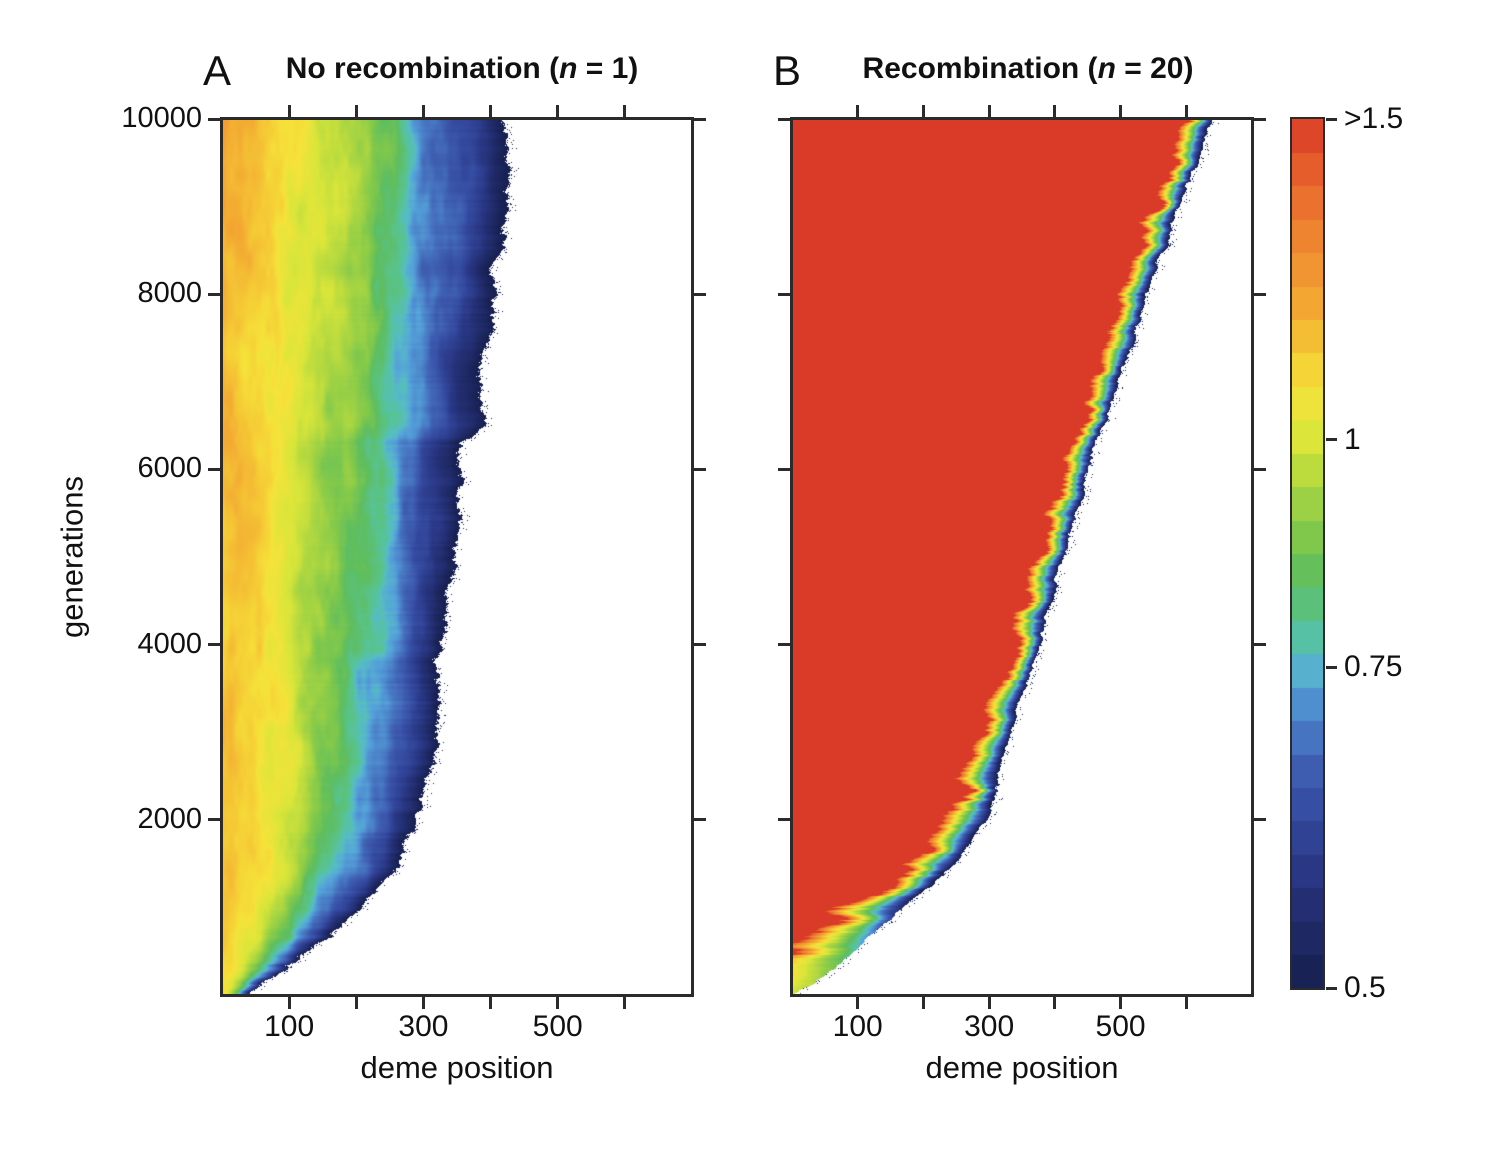 The width and height of the screenshot is (1490, 1154). I want to click on x-axis-label-panel-a: deme position, so click(457, 1067).